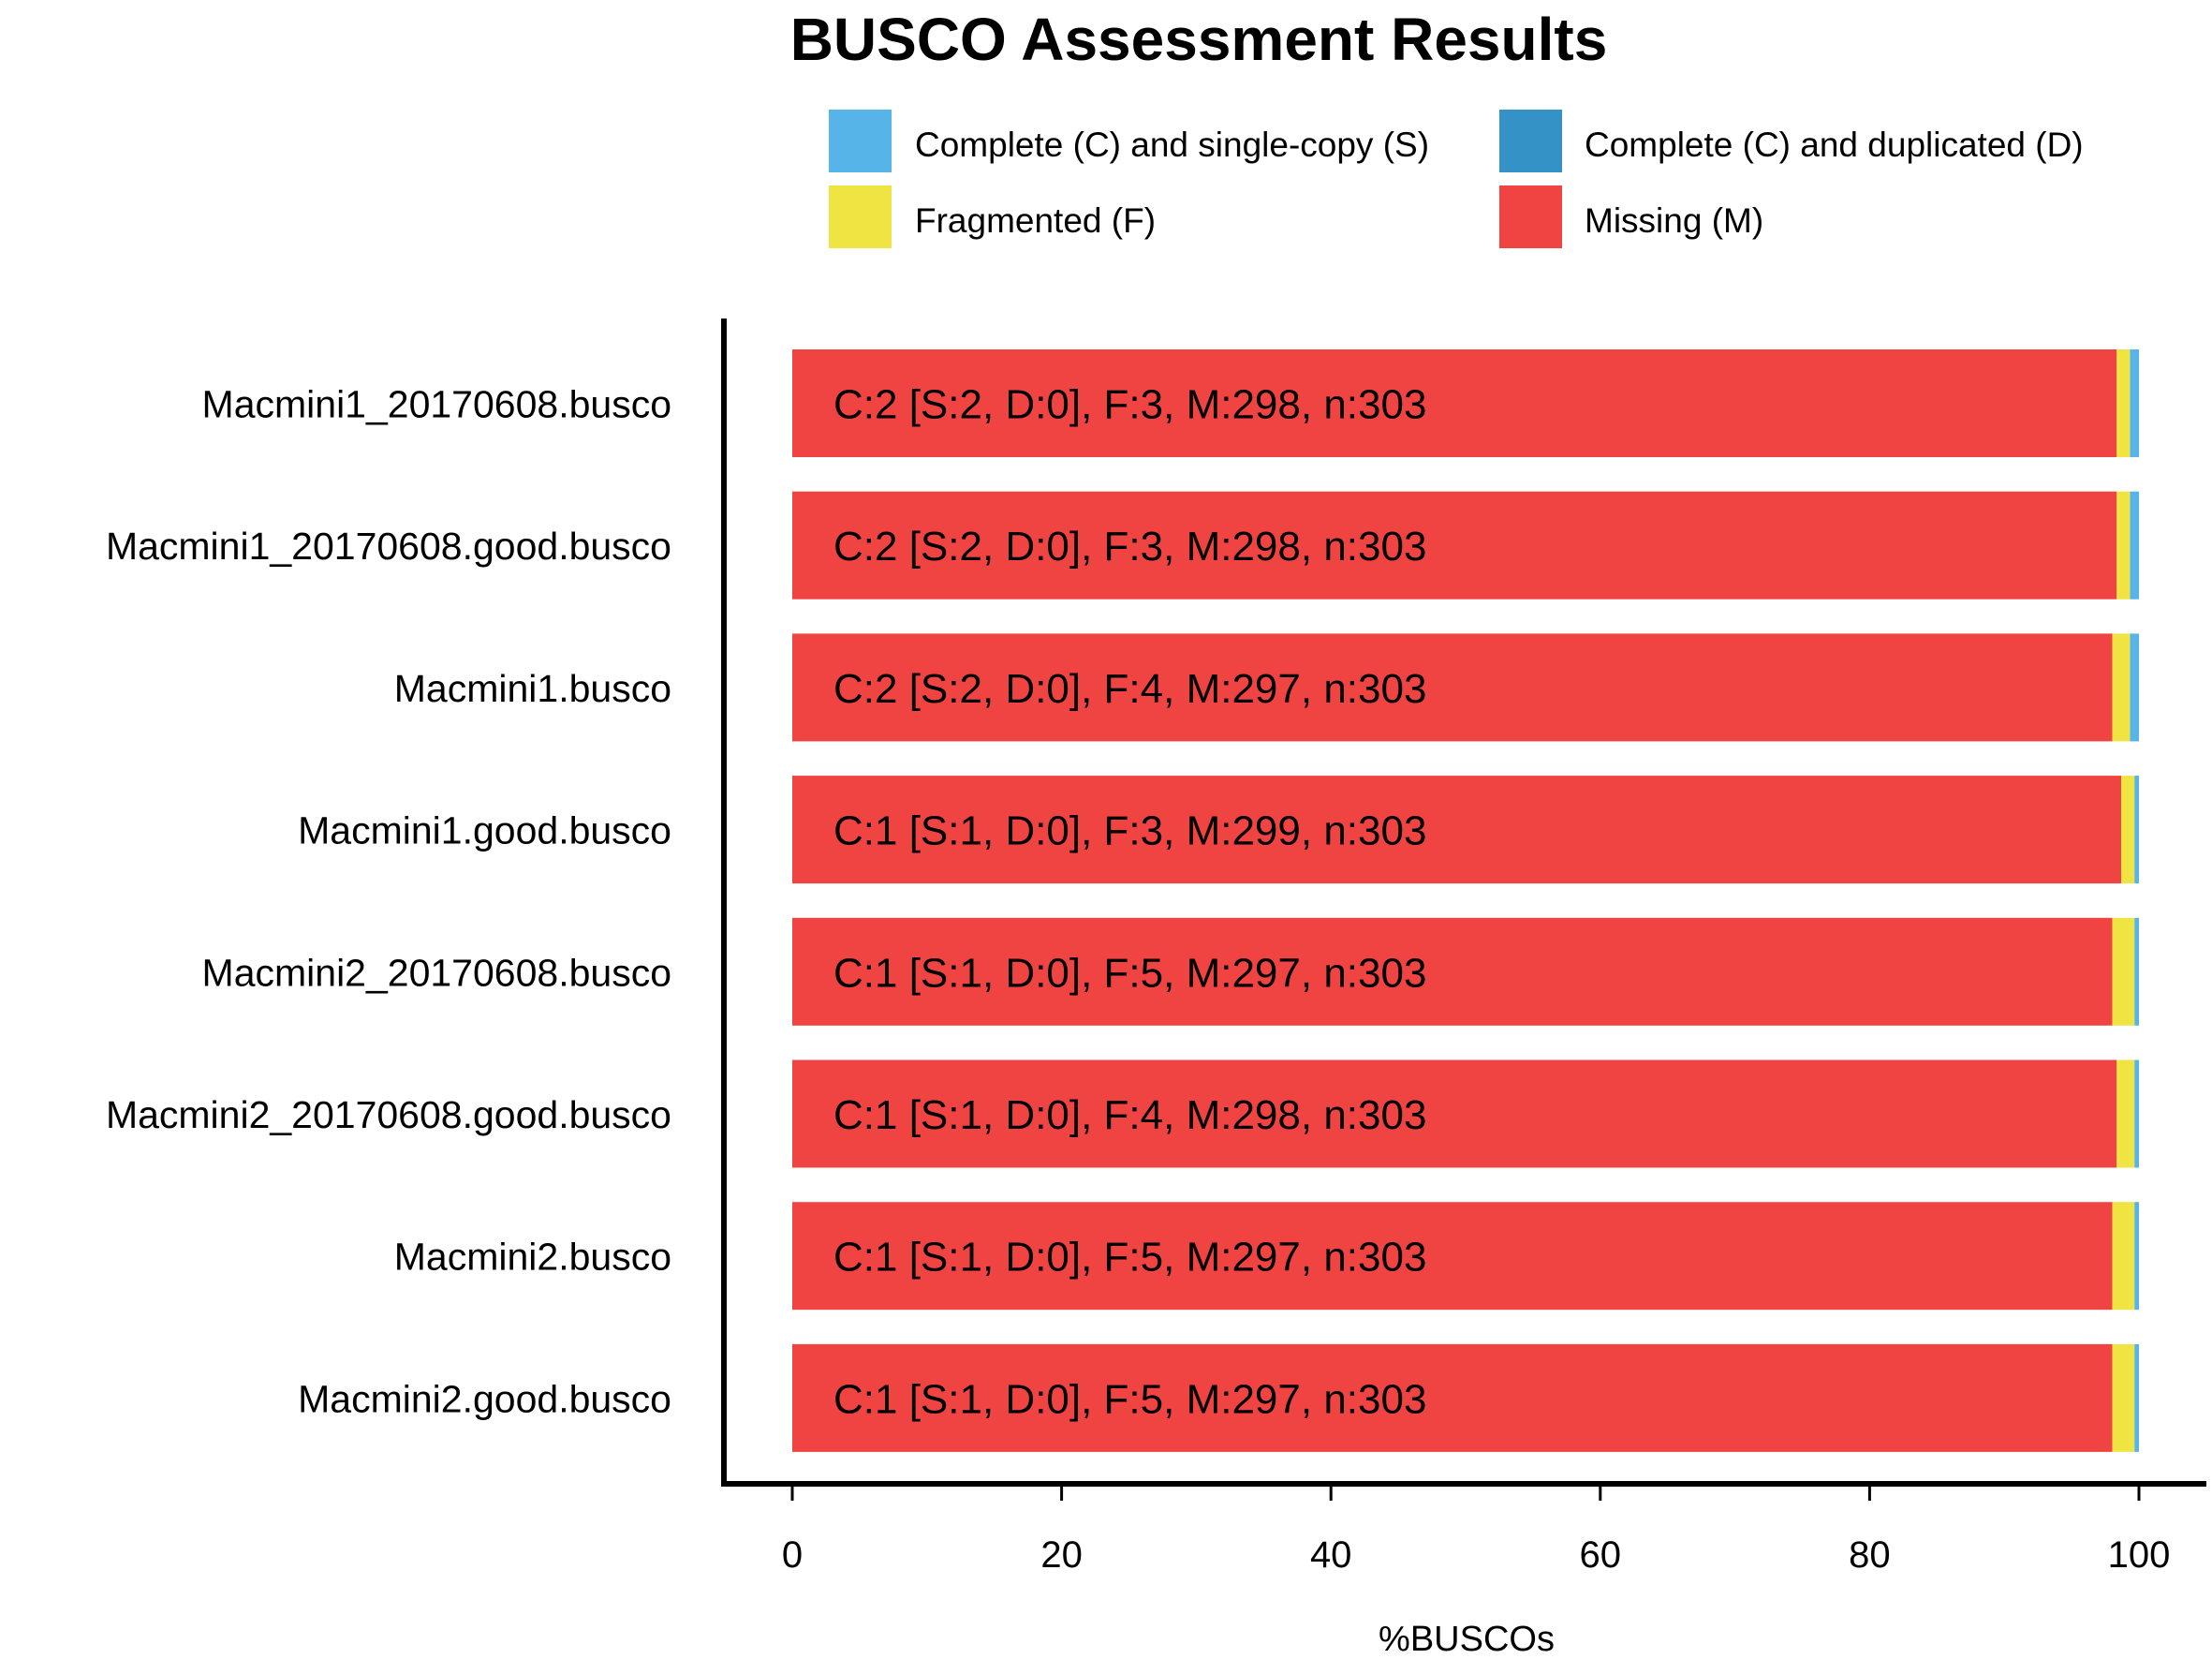 This screenshot has width=2212, height=1659. Describe the element at coordinates (389, 1114) in the screenshot. I see `y-tick-label: Macmini2_20170608.good.busco` at that location.